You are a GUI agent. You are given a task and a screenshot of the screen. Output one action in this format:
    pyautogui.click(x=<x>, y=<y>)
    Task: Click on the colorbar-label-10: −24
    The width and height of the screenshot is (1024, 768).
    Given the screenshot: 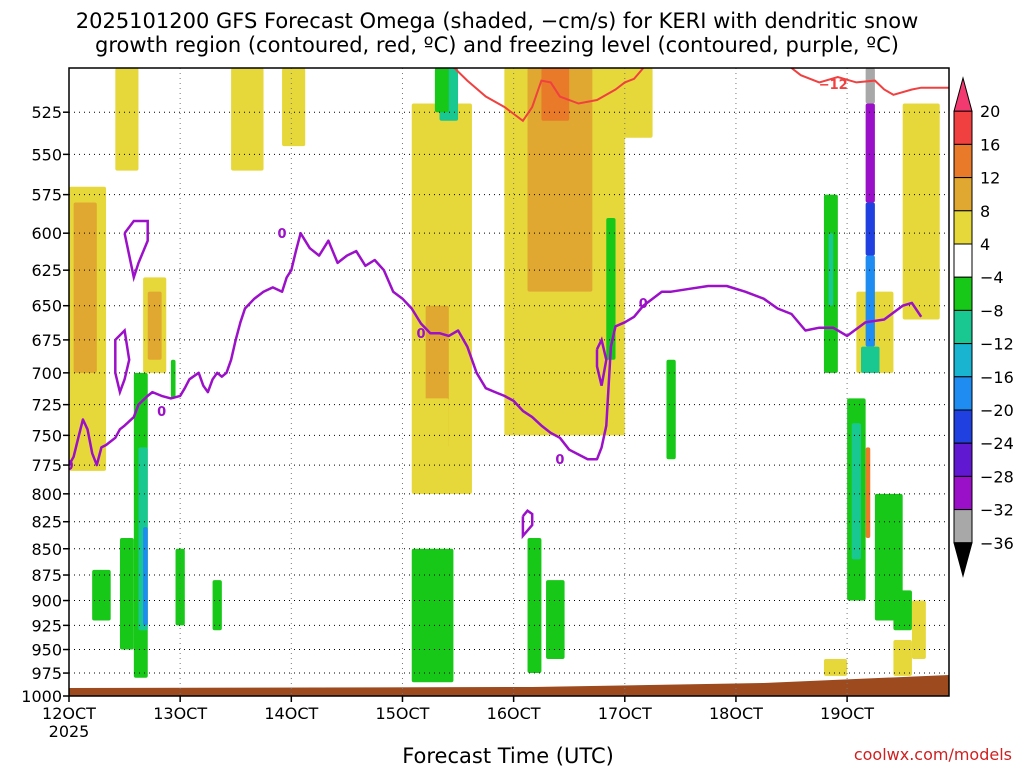 What is the action you would take?
    pyautogui.click(x=997, y=443)
    